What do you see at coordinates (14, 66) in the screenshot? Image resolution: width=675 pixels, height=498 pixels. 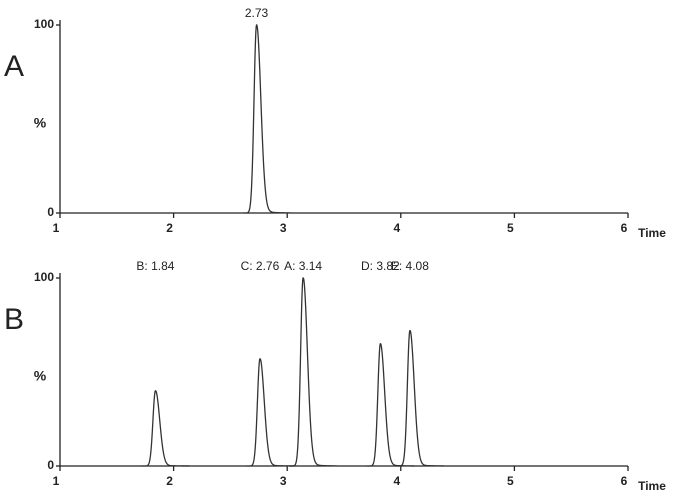 I see `panel-label: A` at bounding box center [14, 66].